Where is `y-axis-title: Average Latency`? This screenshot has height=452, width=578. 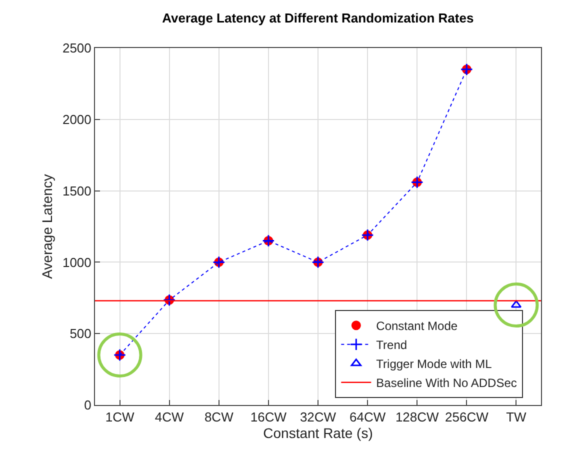 y-axis-title: Average Latency is located at coordinates (47, 226).